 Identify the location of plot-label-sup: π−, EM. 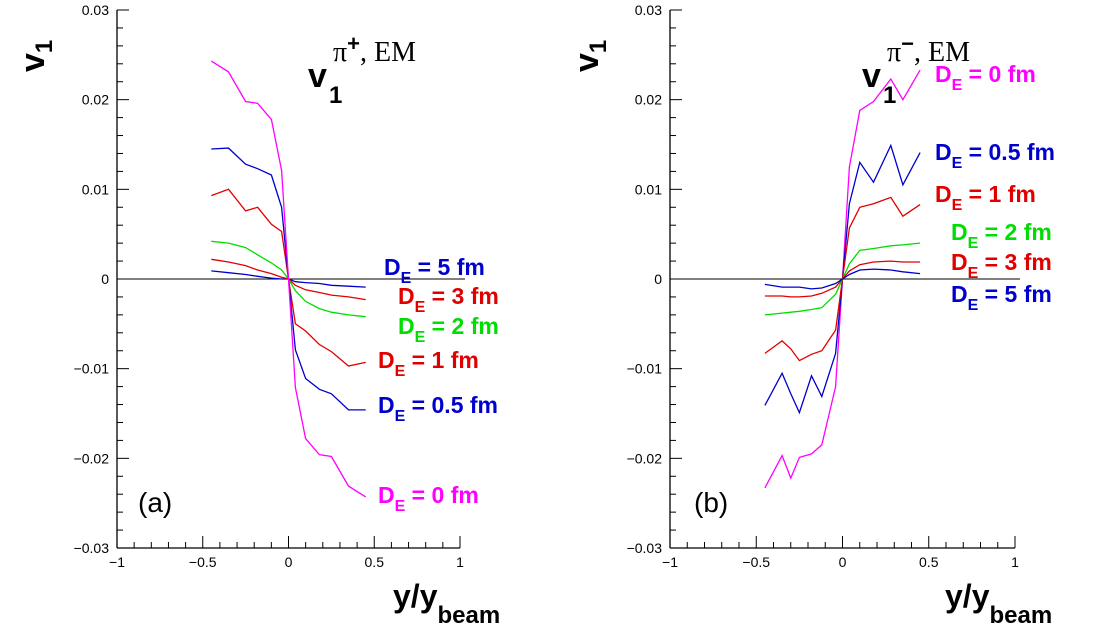
(928, 49).